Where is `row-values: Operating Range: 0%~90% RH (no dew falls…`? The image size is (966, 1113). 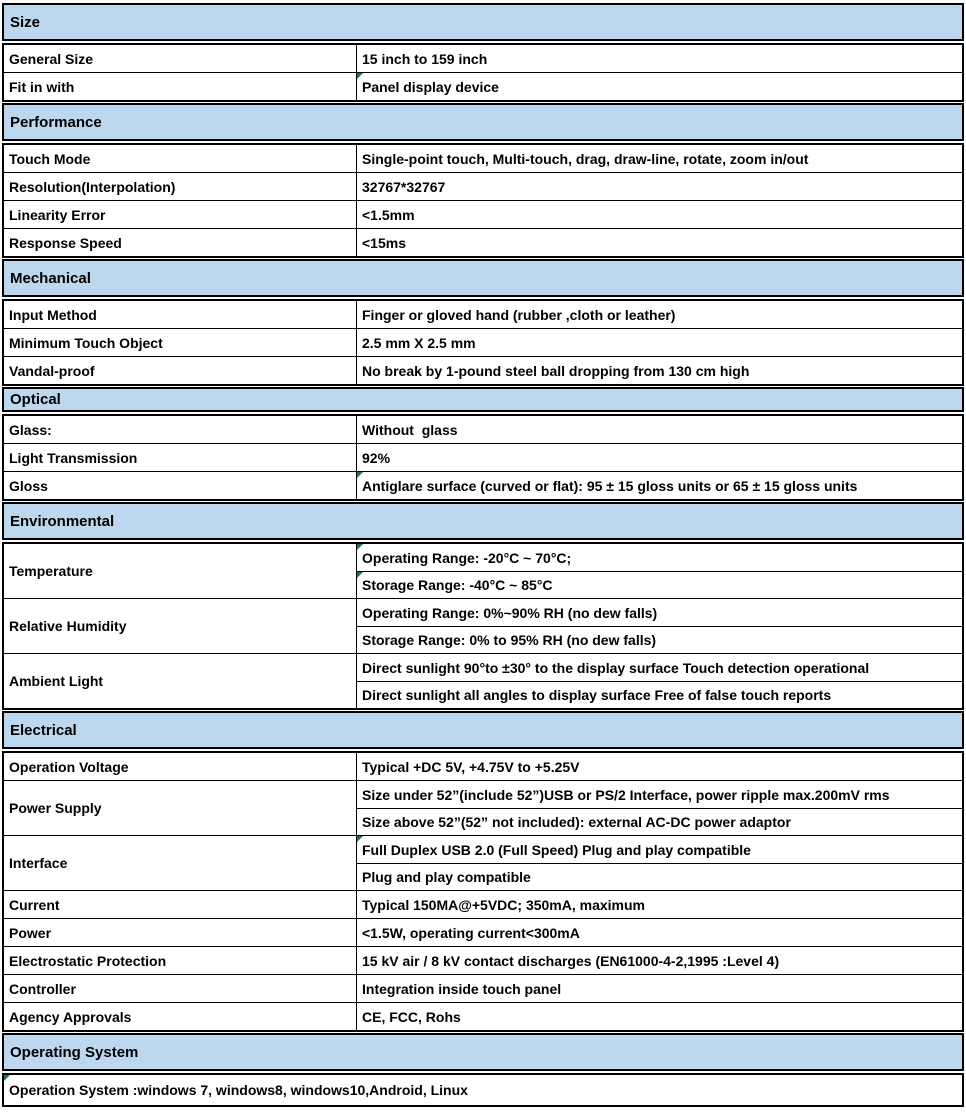 row-values: Operating Range: 0%~90% RH (no dew falls… is located at coordinates (659, 626).